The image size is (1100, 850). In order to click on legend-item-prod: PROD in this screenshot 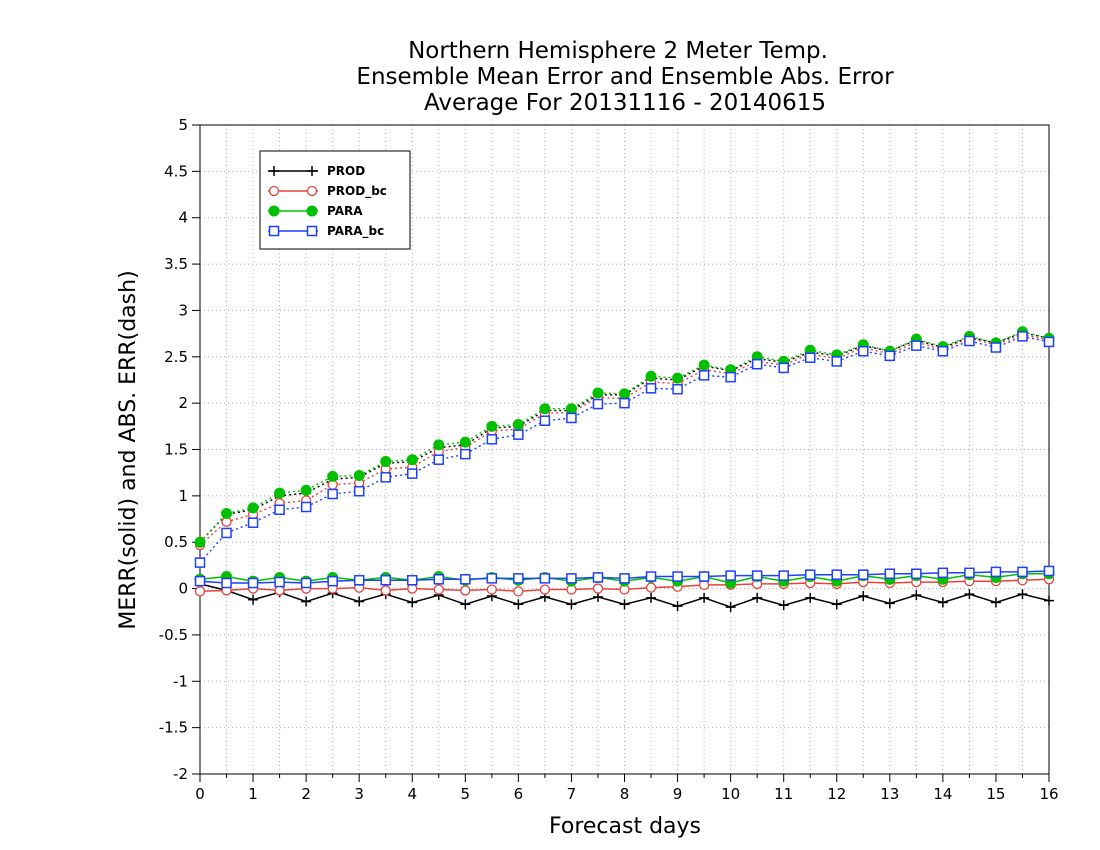, I will do `click(316, 171)`.